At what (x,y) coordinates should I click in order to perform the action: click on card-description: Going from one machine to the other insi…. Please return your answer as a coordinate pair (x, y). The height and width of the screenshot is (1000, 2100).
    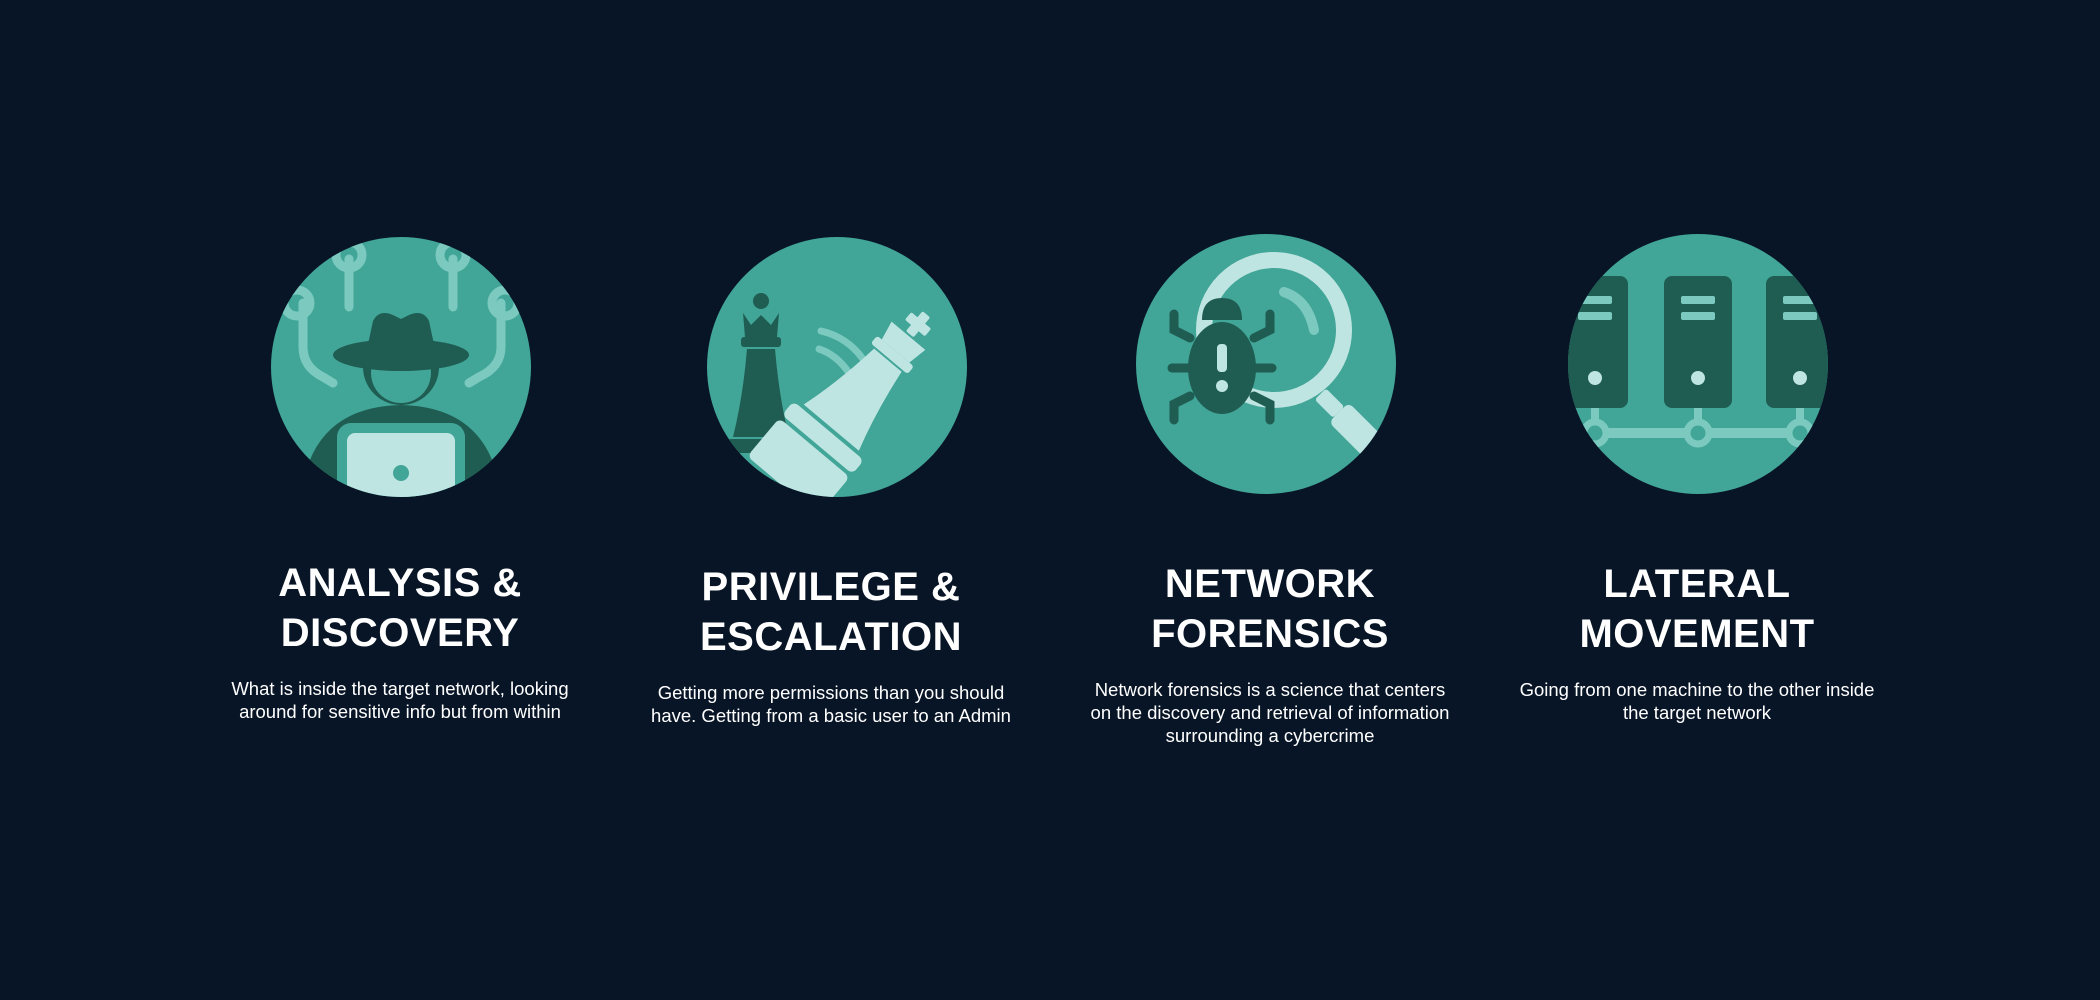
    Looking at the image, I should click on (1697, 701).